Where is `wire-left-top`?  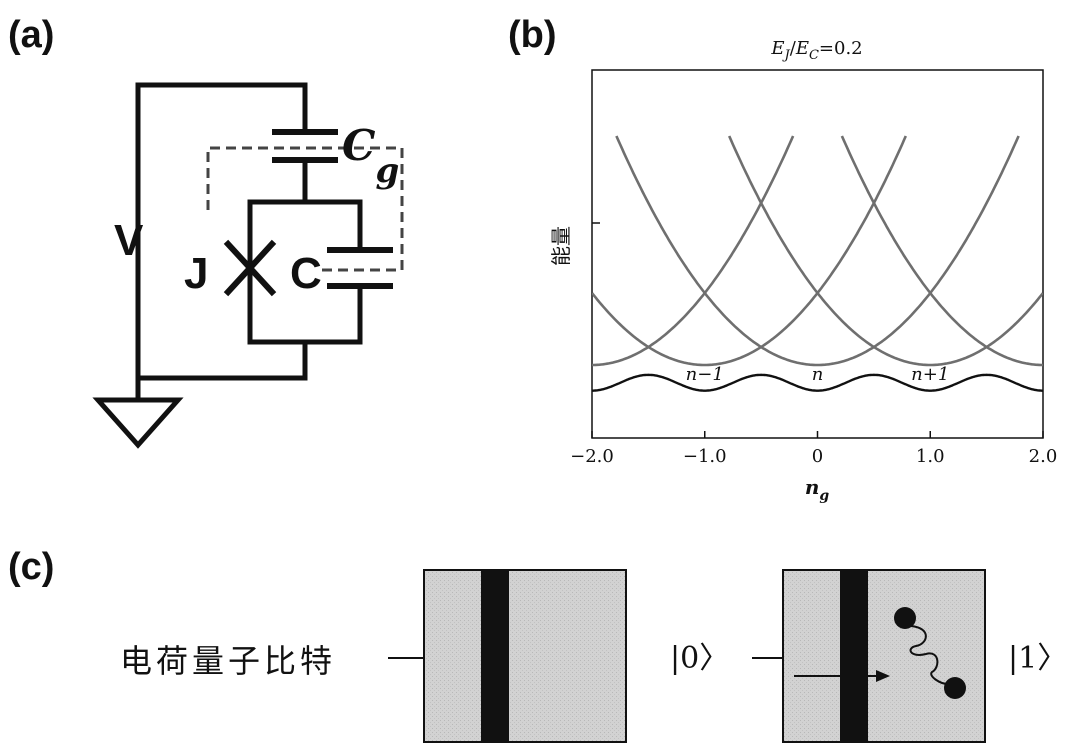 wire-left-top is located at coordinates (221, 177).